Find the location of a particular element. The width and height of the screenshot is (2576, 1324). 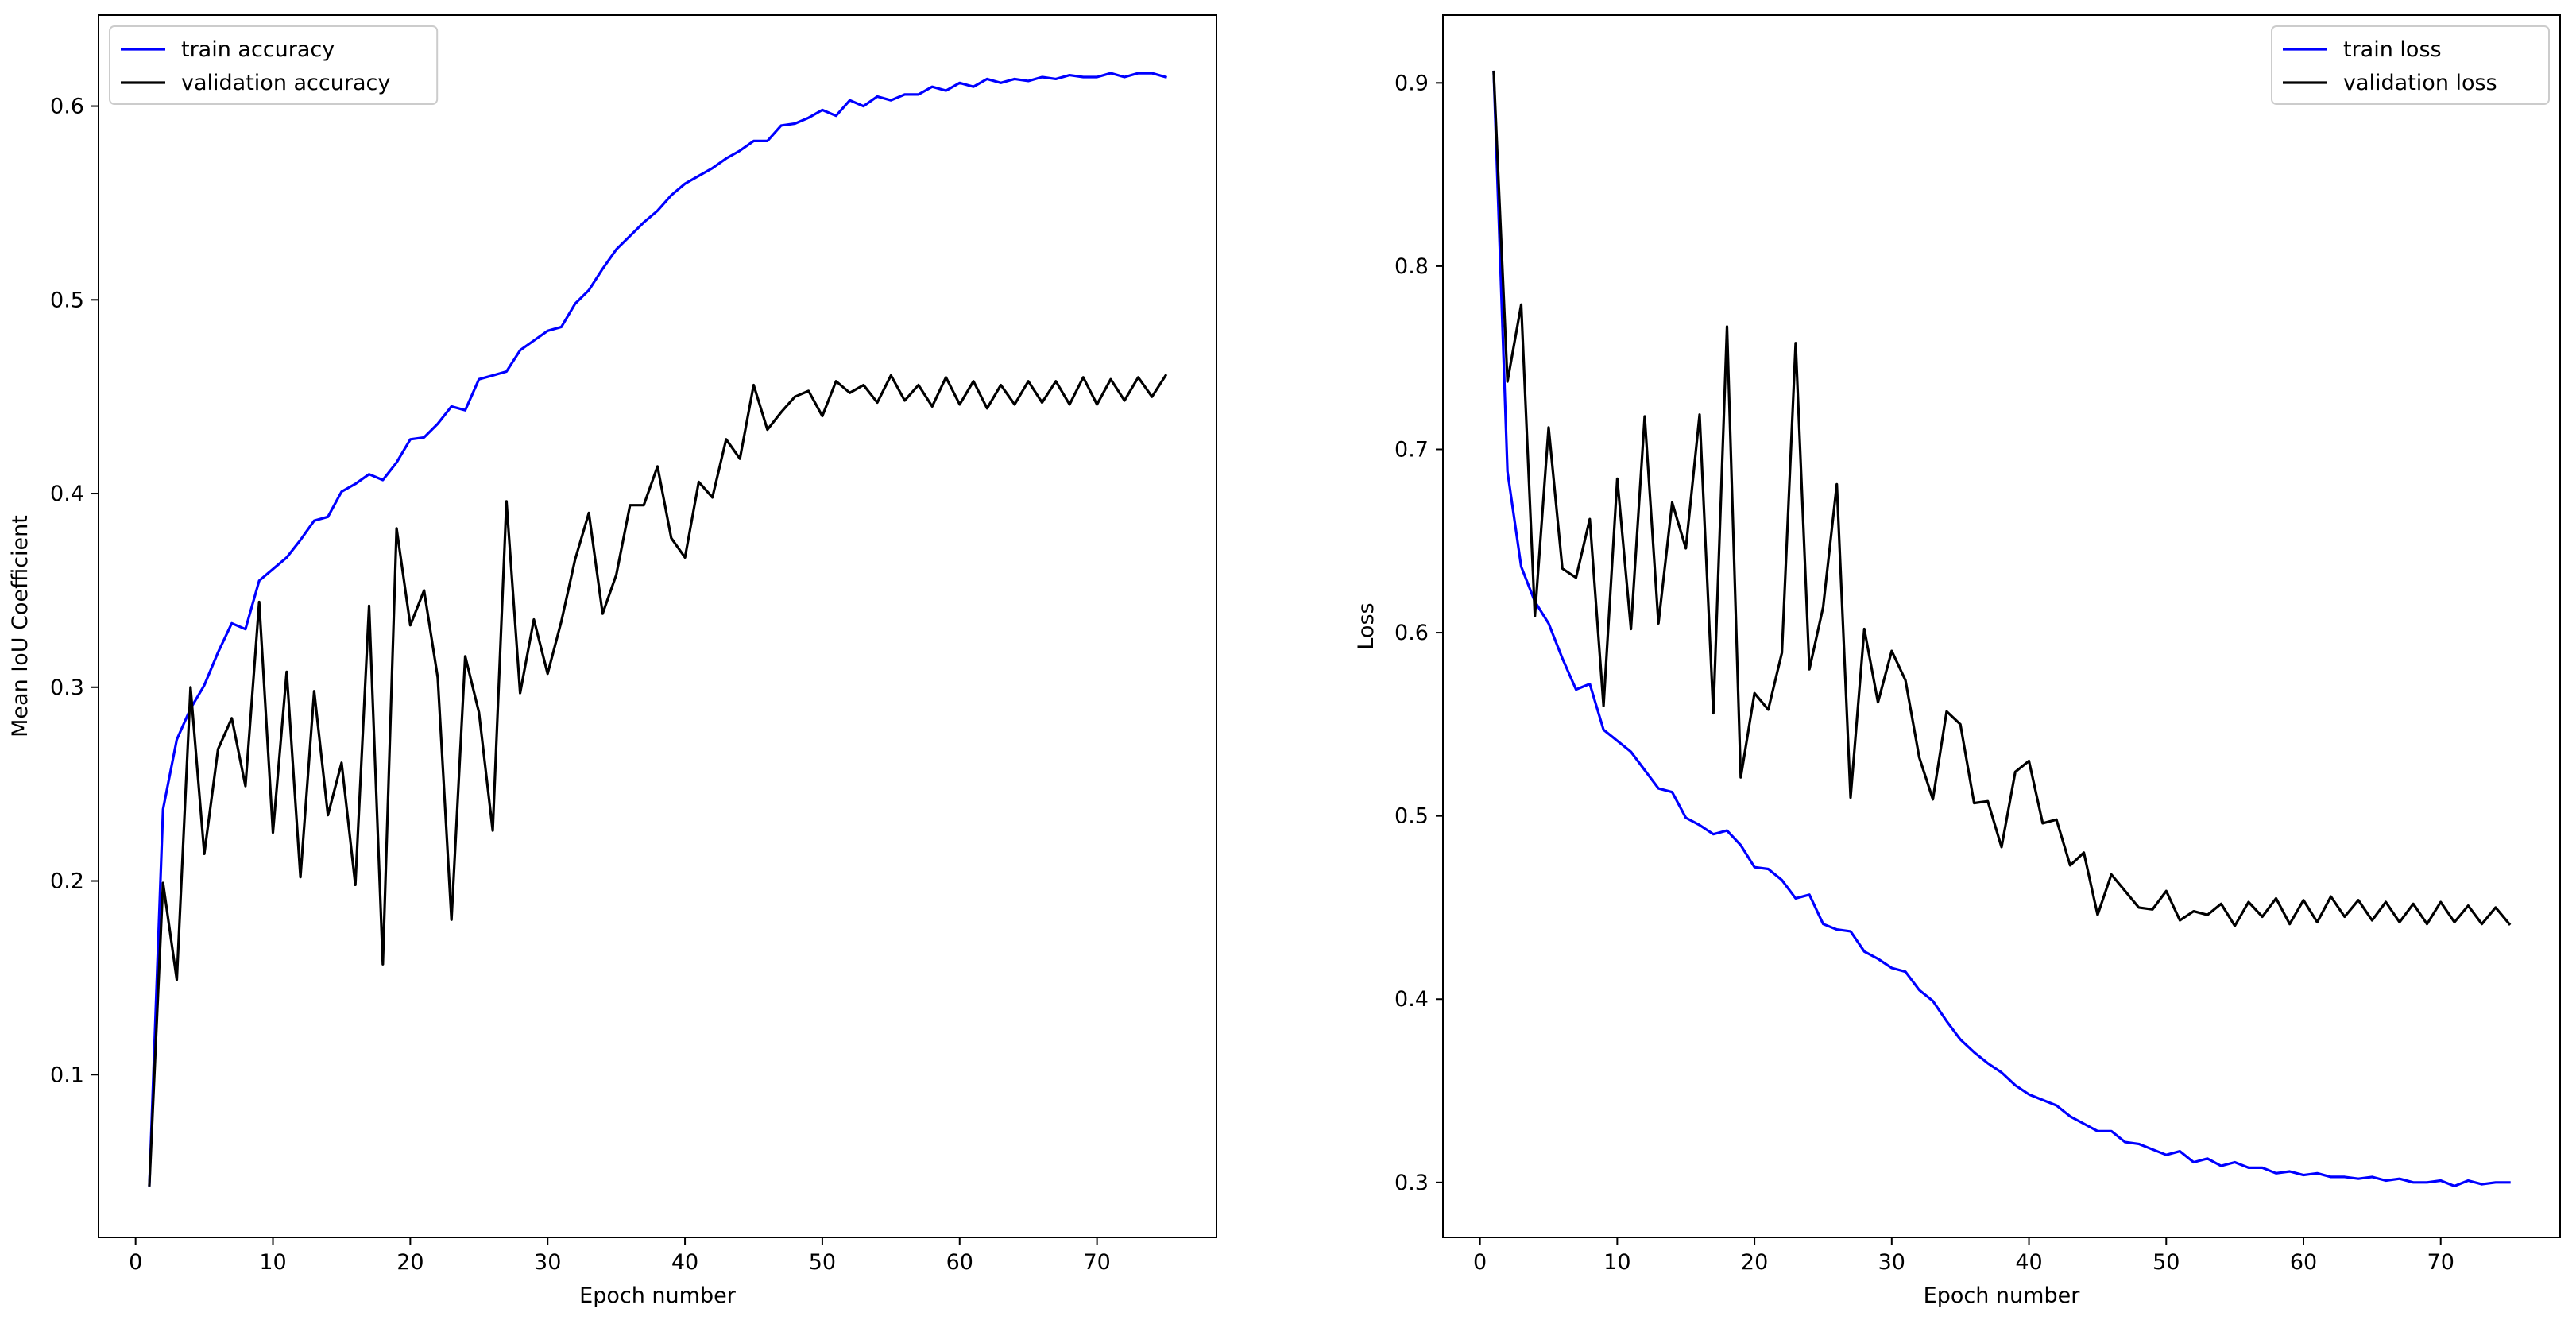

legend-entry: validation loss is located at coordinates (2420, 83).